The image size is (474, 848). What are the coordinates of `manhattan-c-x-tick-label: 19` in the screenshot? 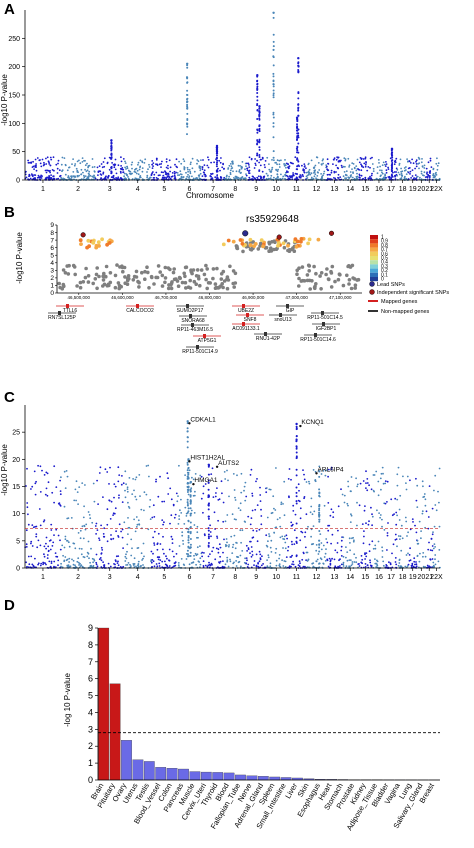 It's located at (413, 577).